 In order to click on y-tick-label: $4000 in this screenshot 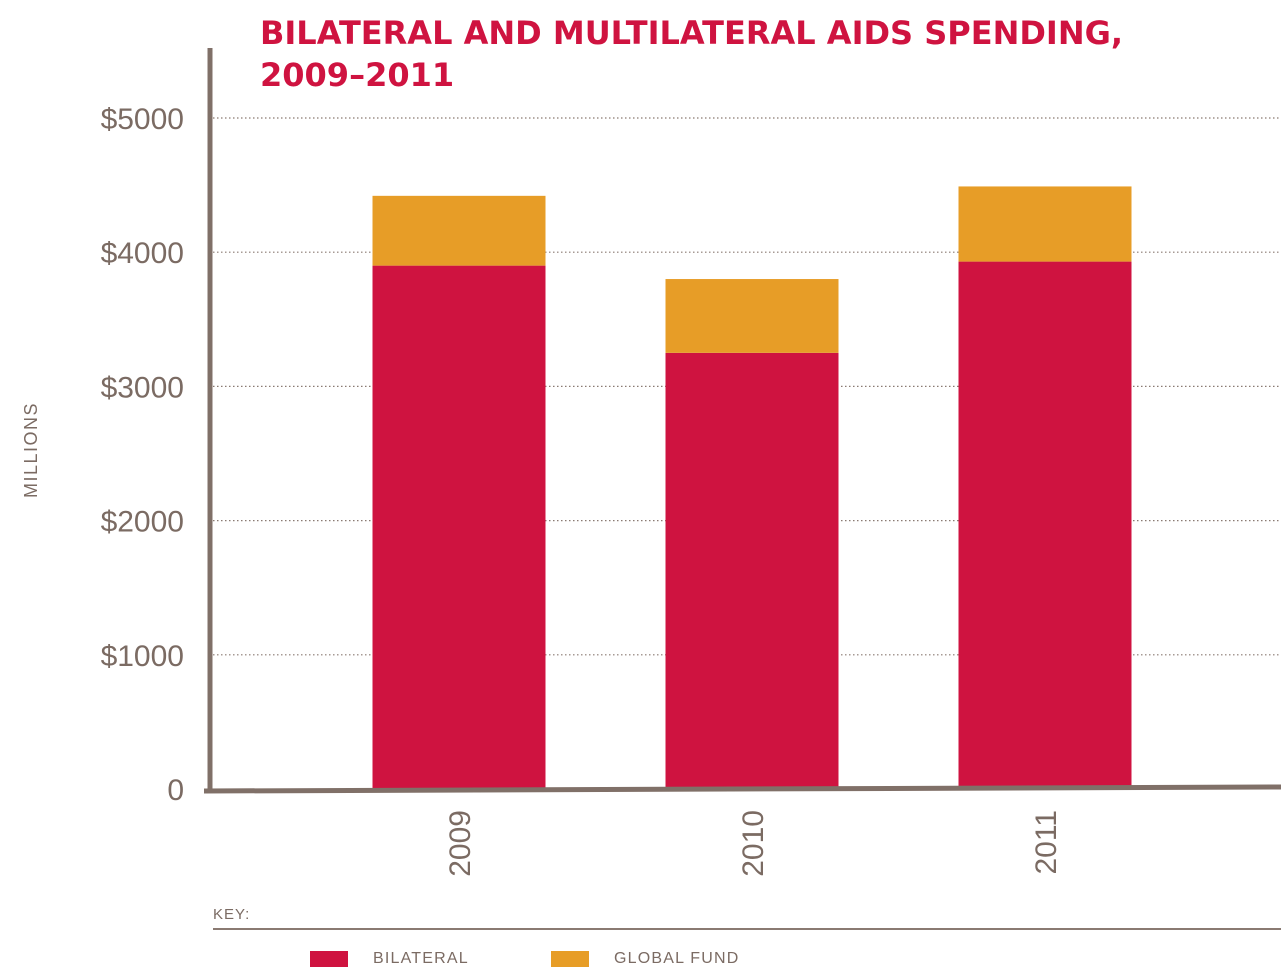, I will do `click(142, 253)`.